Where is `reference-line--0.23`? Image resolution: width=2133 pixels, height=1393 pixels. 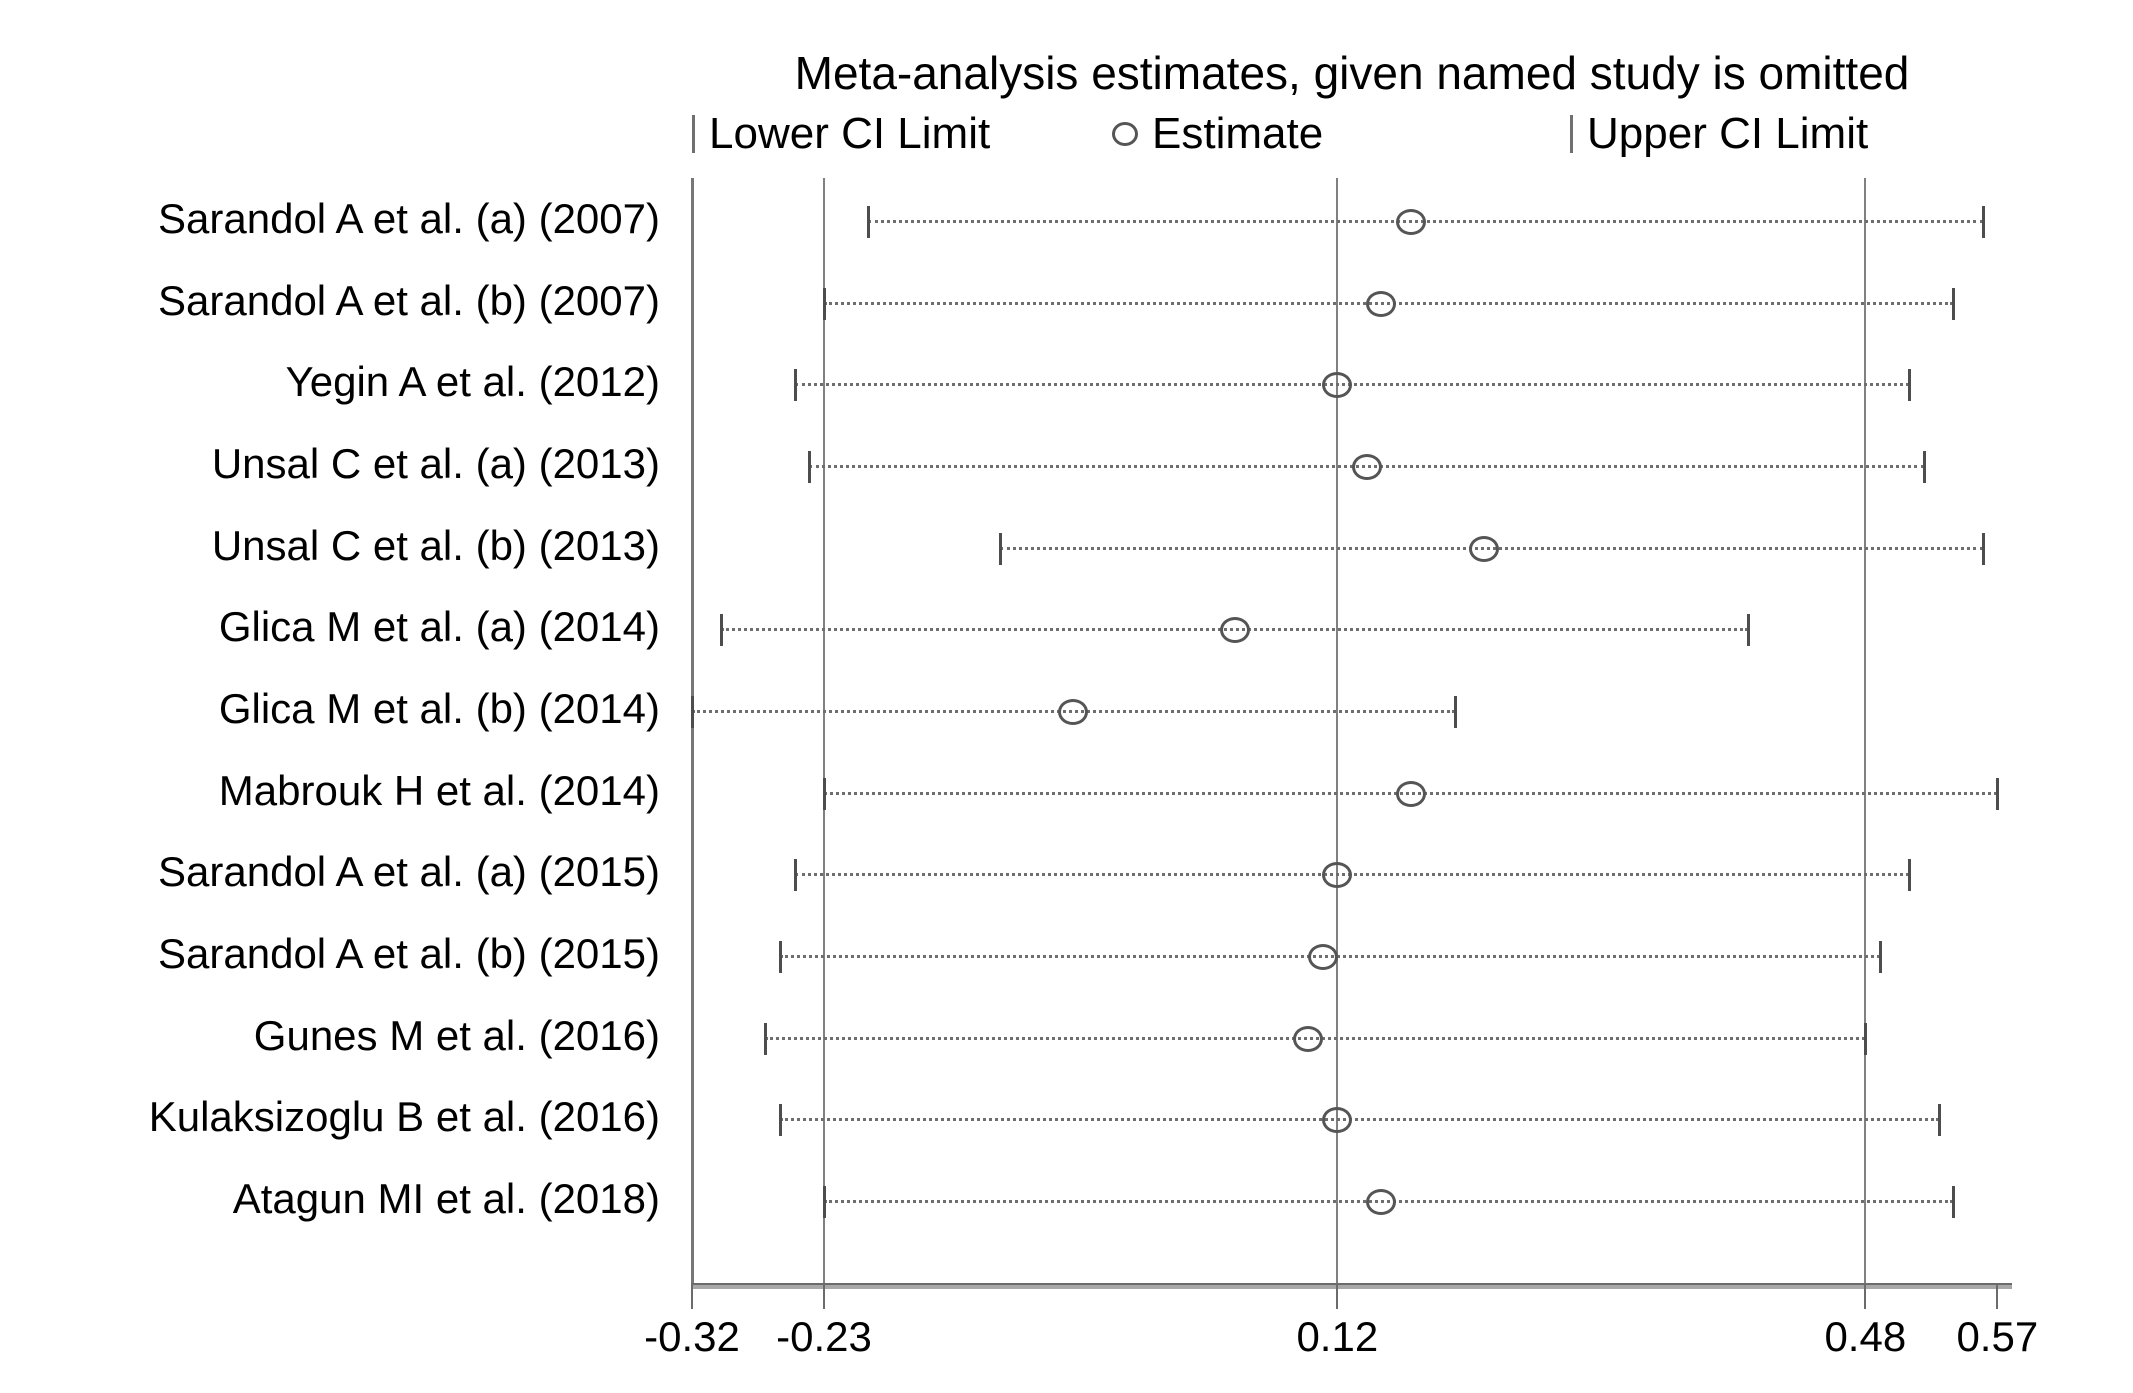
reference-line--0.23 is located at coordinates (824, 730).